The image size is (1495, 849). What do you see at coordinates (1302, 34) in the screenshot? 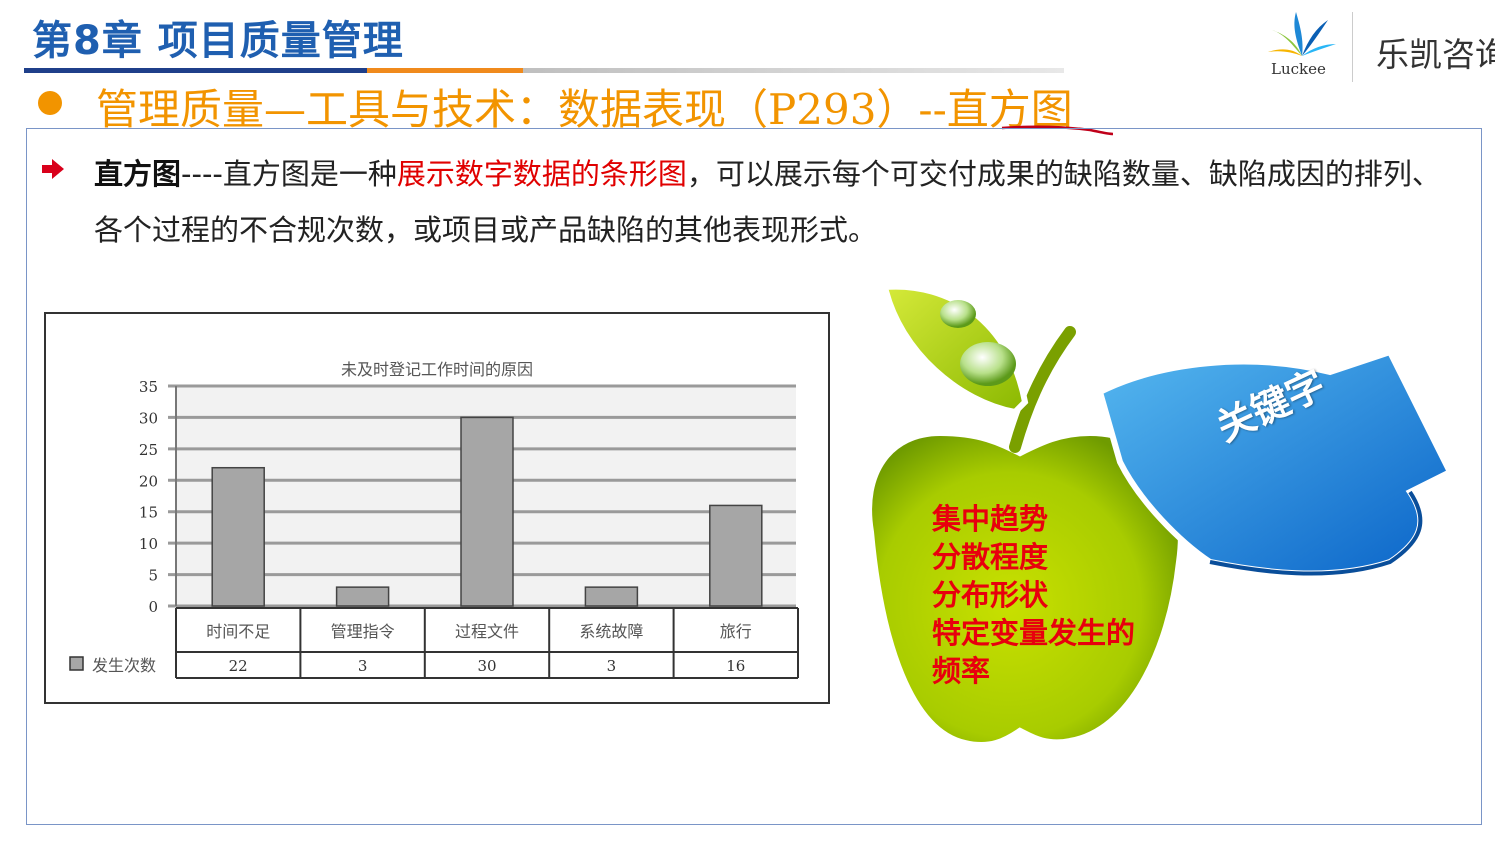
I see `luckee-logo-icon` at bounding box center [1302, 34].